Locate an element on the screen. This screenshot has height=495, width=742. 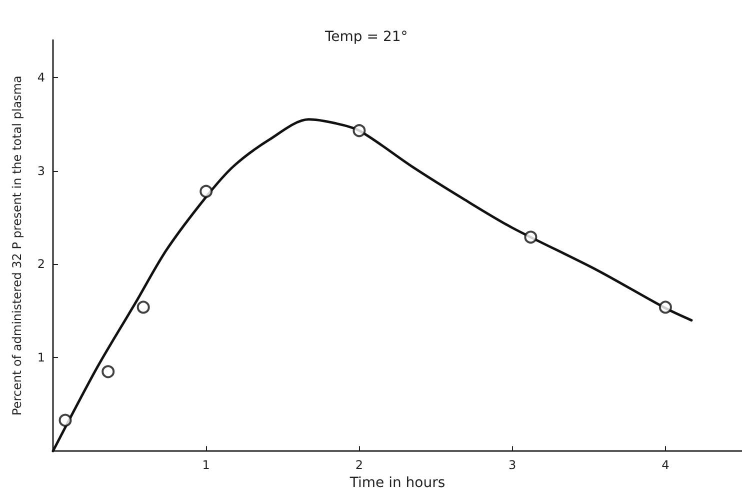
y-tick-label: 2 is located at coordinates (41, 264).